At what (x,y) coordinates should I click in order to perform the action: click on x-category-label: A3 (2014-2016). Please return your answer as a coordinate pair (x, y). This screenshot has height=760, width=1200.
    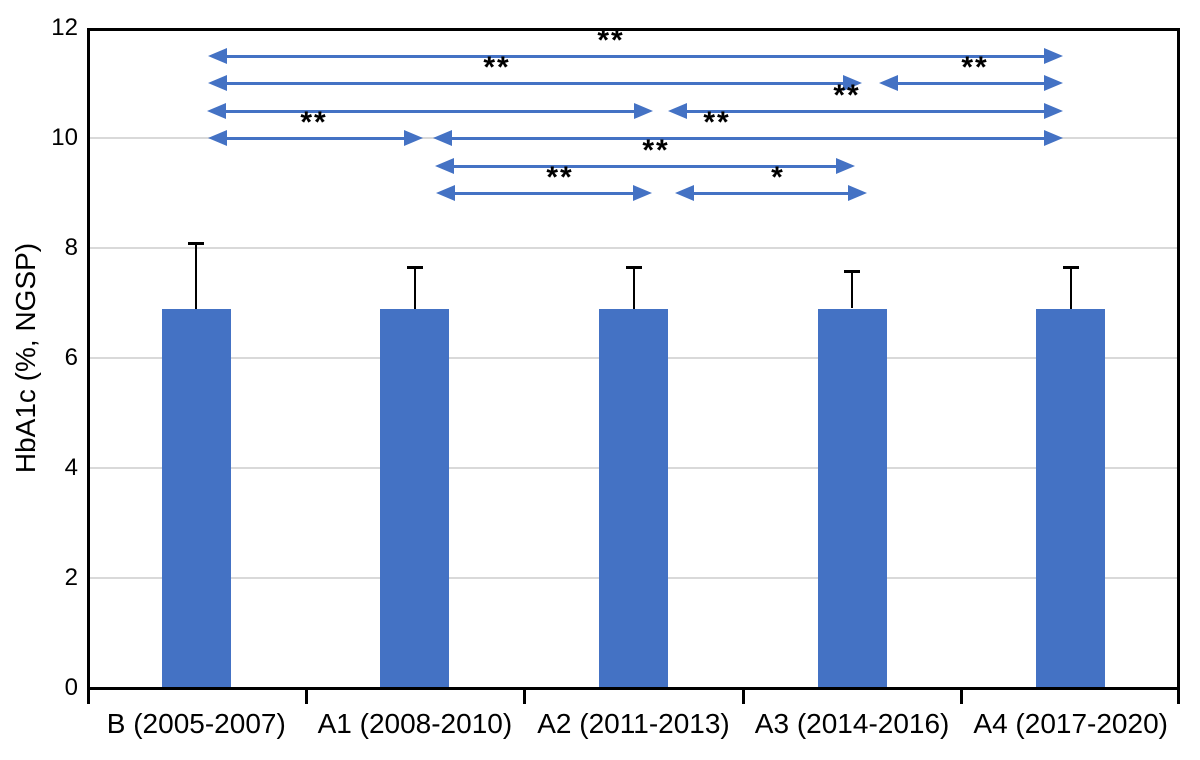
    Looking at the image, I should click on (852, 723).